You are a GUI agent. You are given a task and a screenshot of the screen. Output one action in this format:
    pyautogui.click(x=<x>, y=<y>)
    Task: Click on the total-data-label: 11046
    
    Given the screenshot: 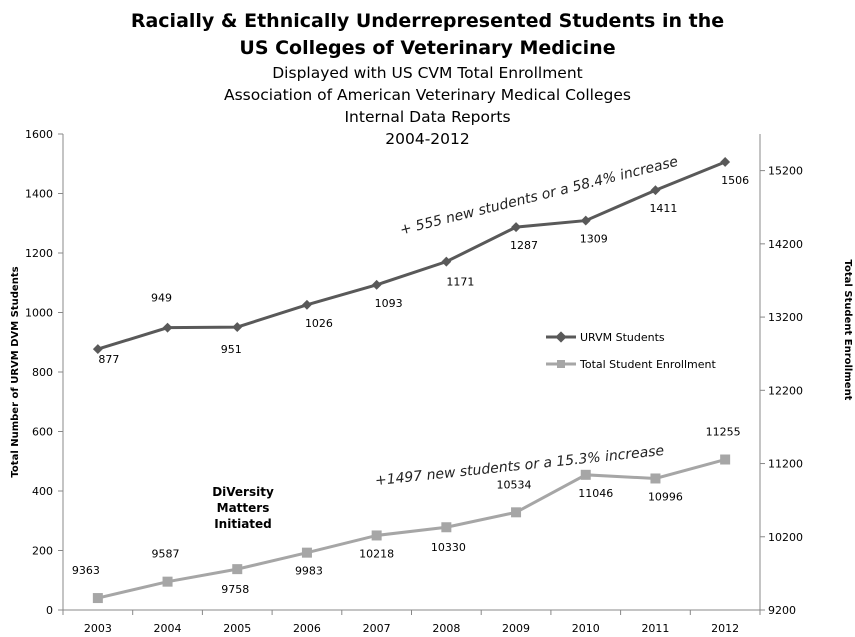 What is the action you would take?
    pyautogui.click(x=595, y=493)
    